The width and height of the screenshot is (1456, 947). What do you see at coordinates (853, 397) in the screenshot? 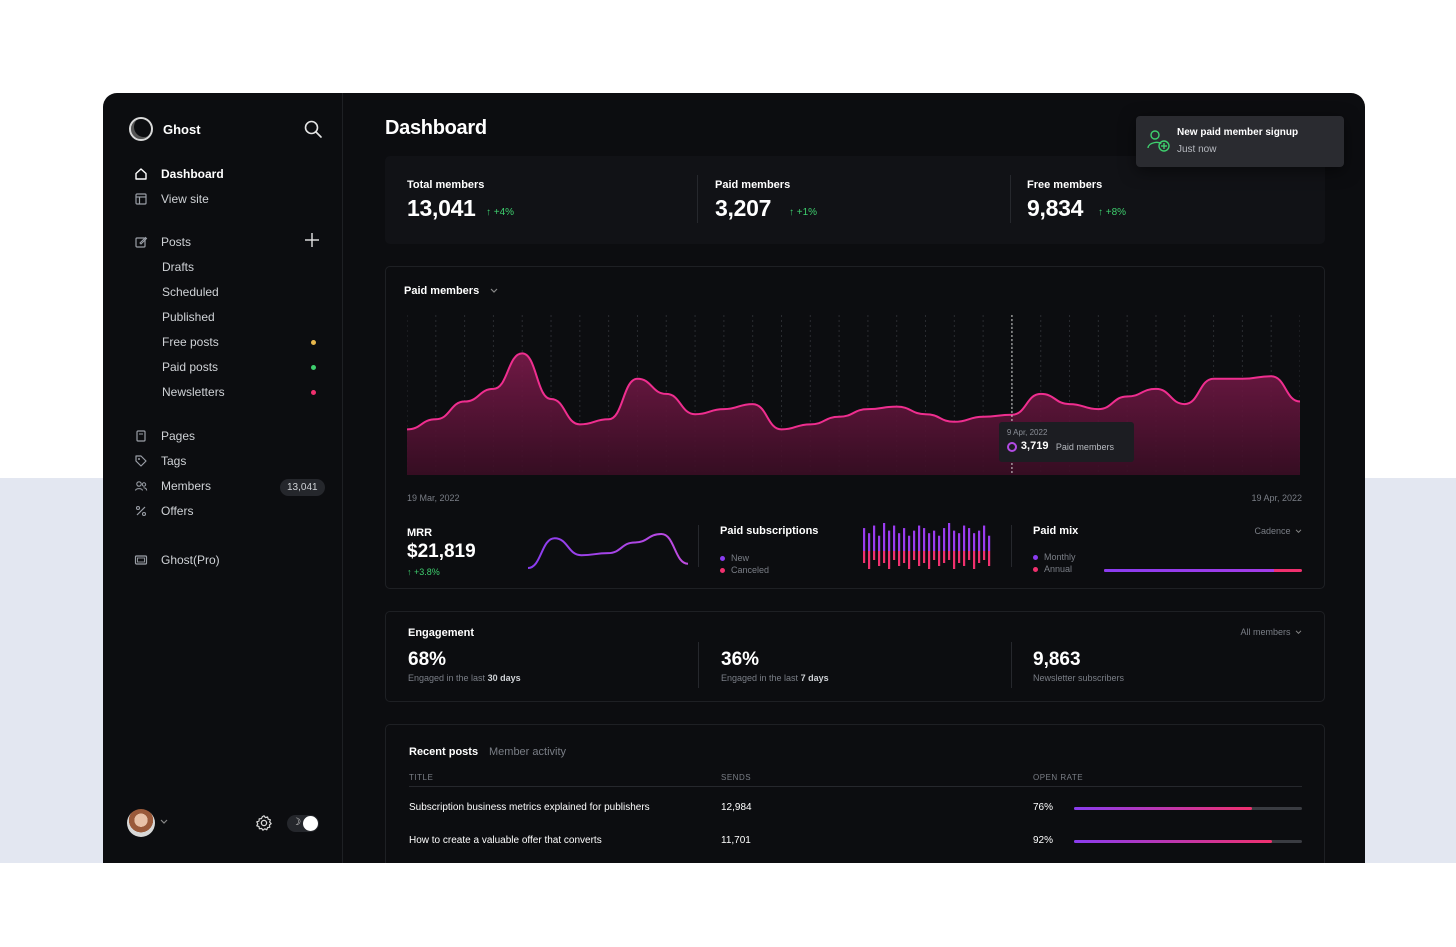
I see `paid-members-area-chart` at bounding box center [853, 397].